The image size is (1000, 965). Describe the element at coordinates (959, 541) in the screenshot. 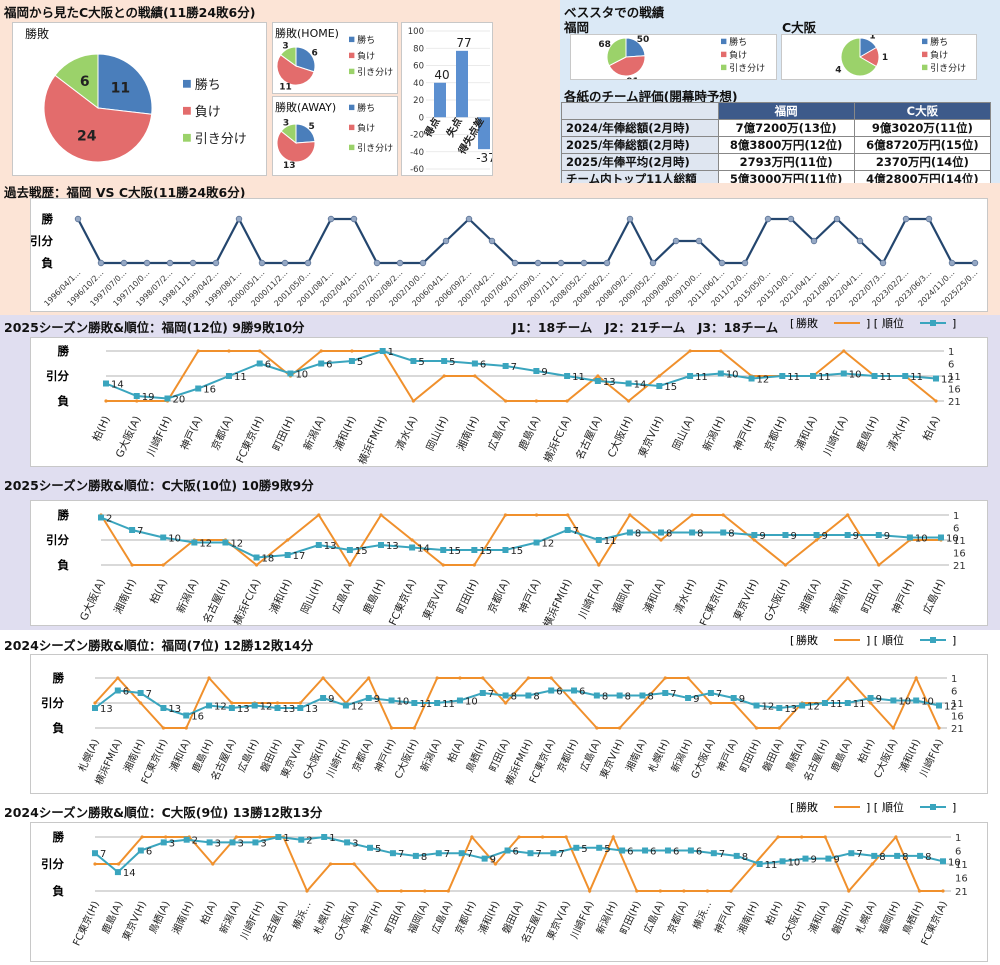

I see `chart2-rank-tick: 11` at that location.